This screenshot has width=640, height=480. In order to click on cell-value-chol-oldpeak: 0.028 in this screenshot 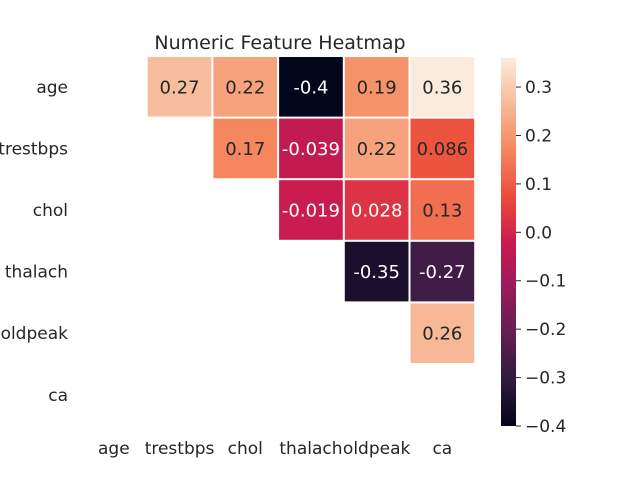, I will do `click(377, 211)`.